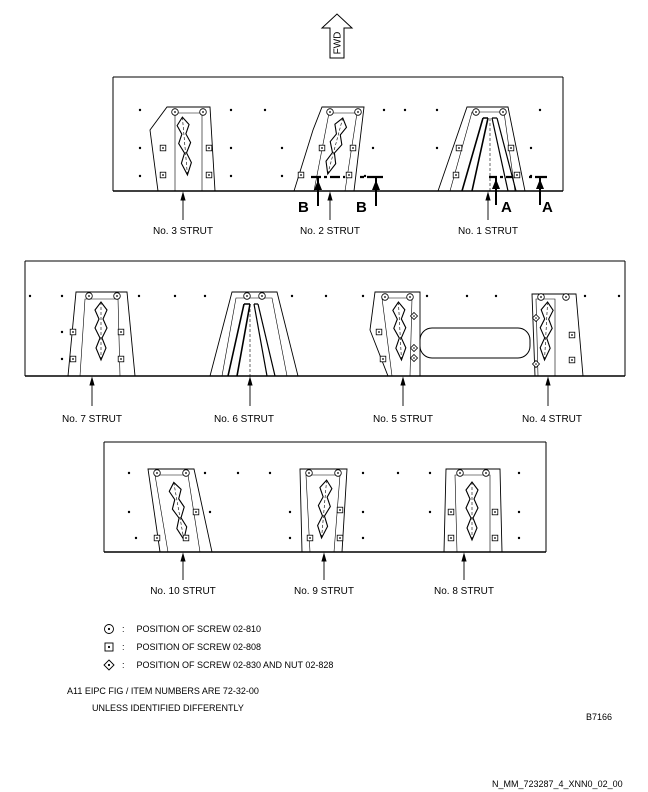 The width and height of the screenshot is (648, 792). Describe the element at coordinates (506, 207) in the screenshot. I see `cut-label-a-left: A` at that location.